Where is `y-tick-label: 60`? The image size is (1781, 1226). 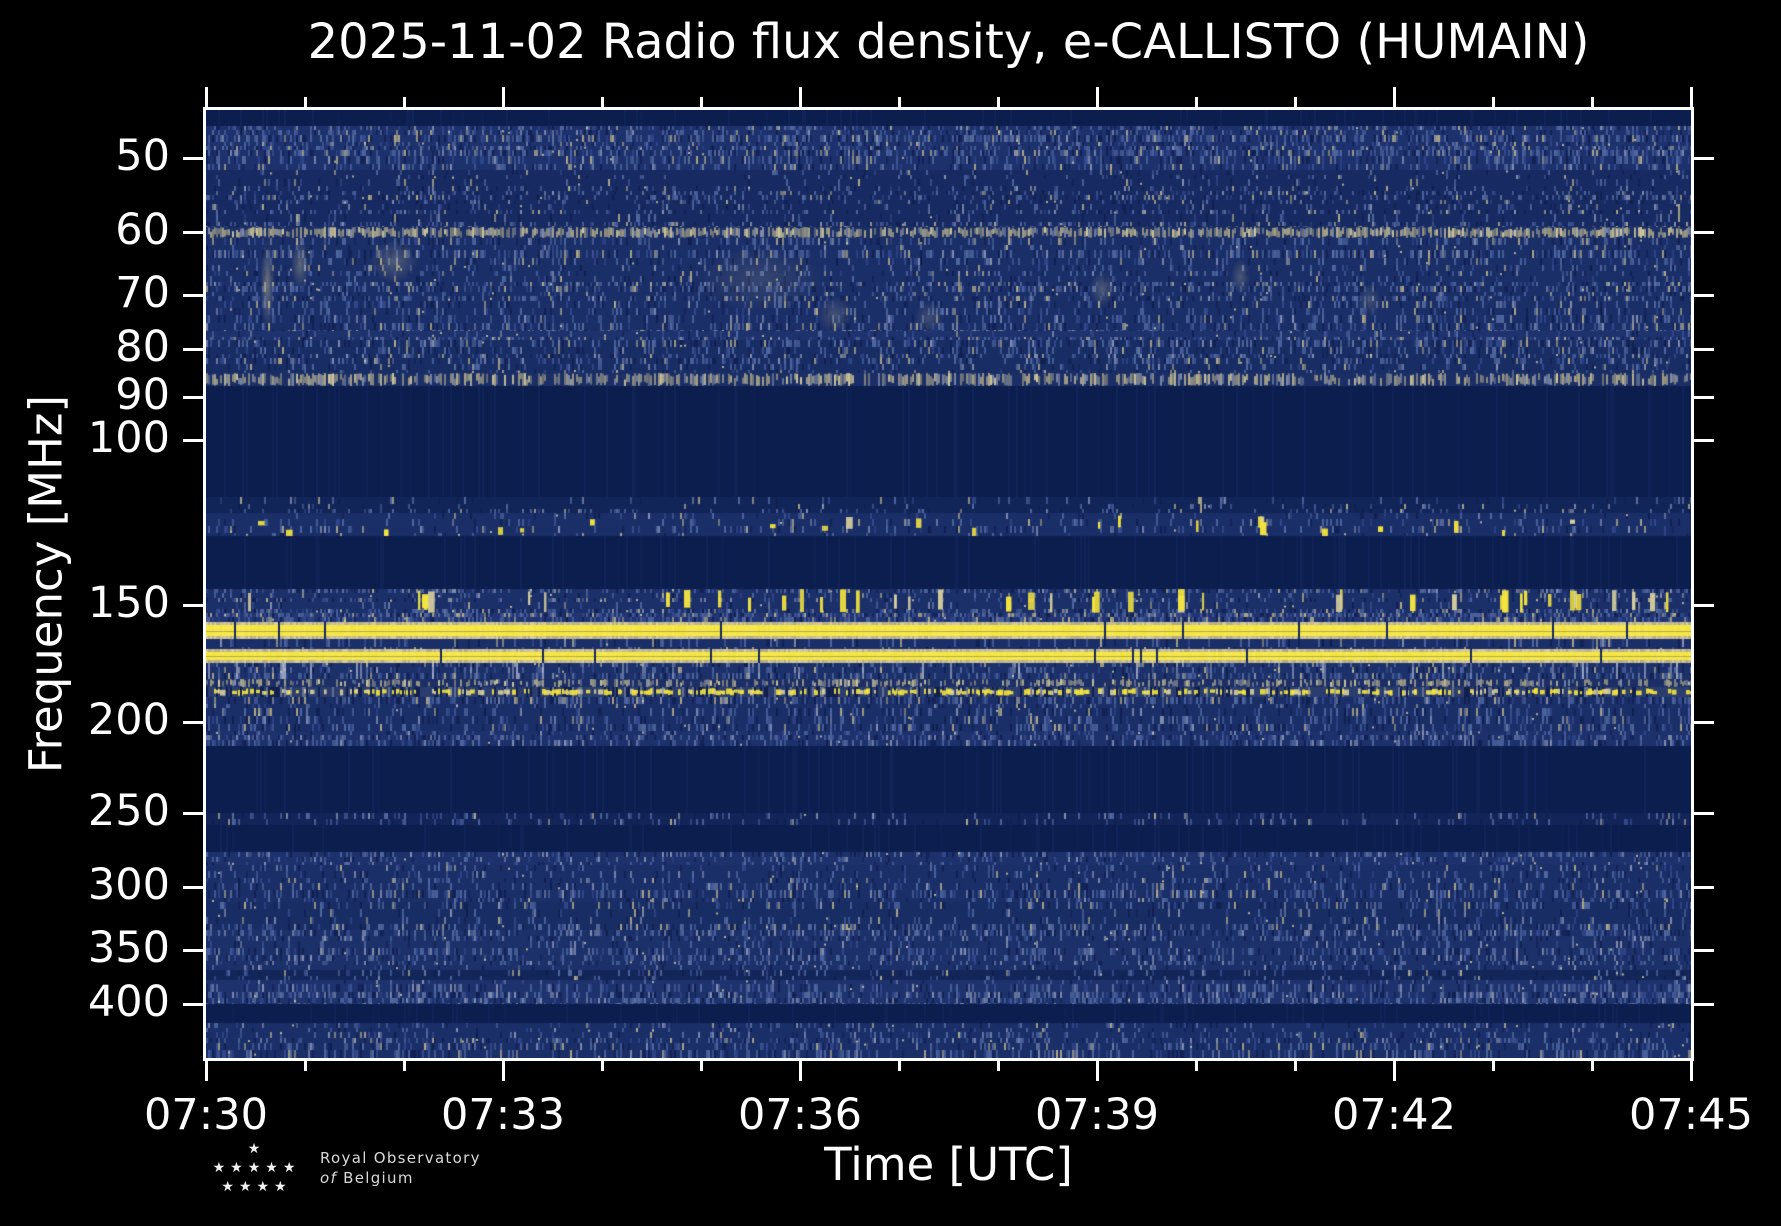 y-tick-label: 60 is located at coordinates (142, 230).